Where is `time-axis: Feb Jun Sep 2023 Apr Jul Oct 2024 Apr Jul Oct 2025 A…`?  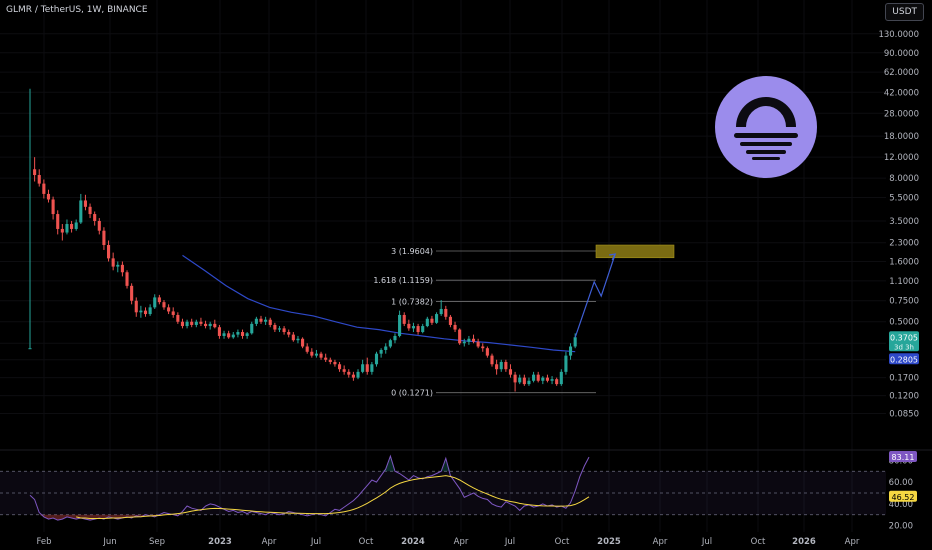
time-axis: Feb Jun Sep 2023 Apr Jul Oct 2024 Apr Jul Oct 2025 A… is located at coordinates (447, 542).